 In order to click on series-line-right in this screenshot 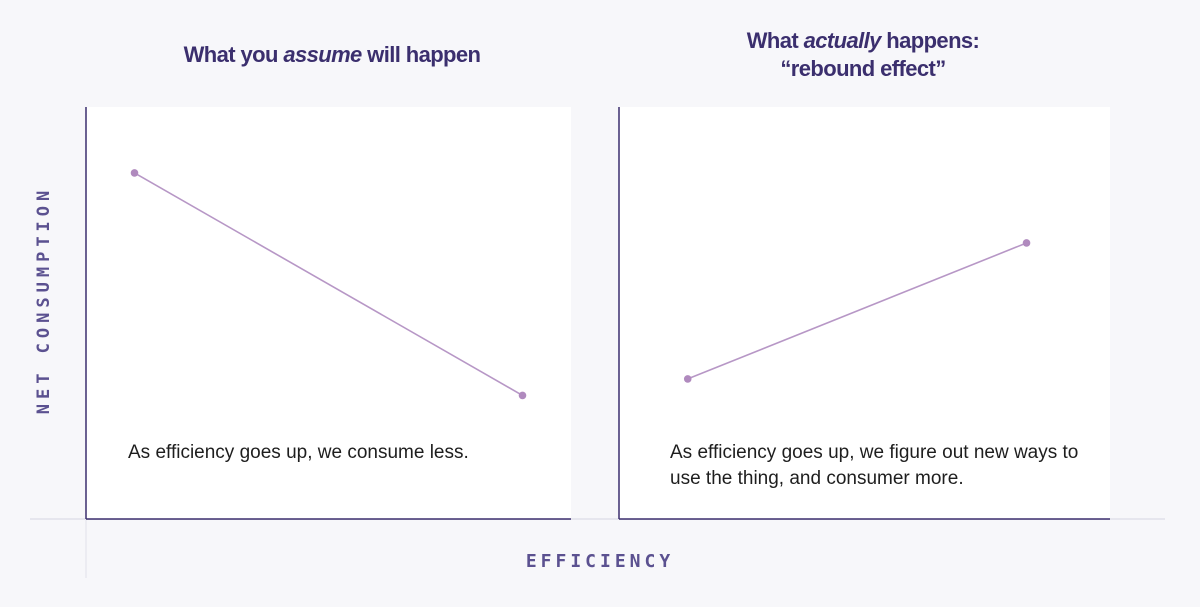, I will do `click(857, 311)`.